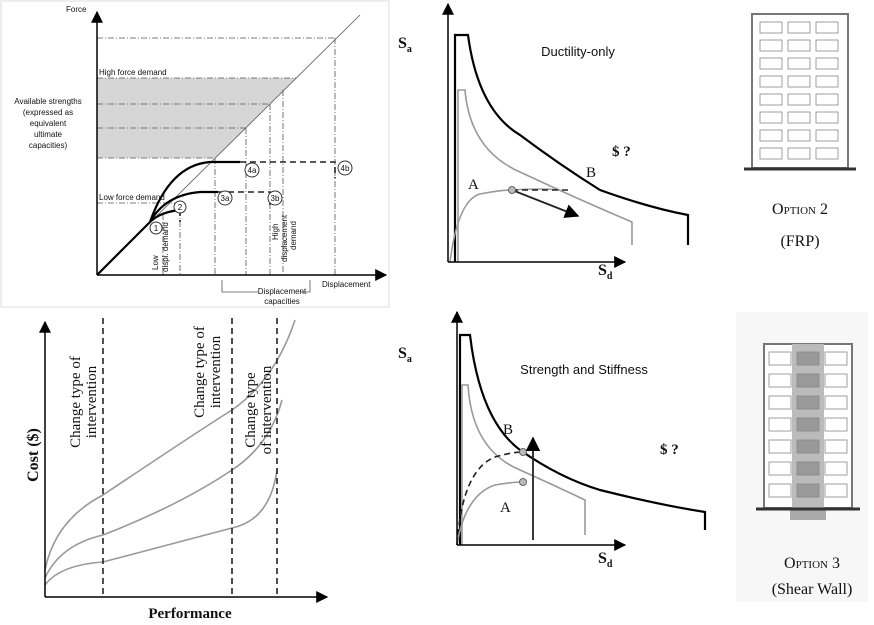 This screenshot has width=874, height=625. Describe the element at coordinates (196, 118) in the screenshot. I see `shape-polygon` at that location.